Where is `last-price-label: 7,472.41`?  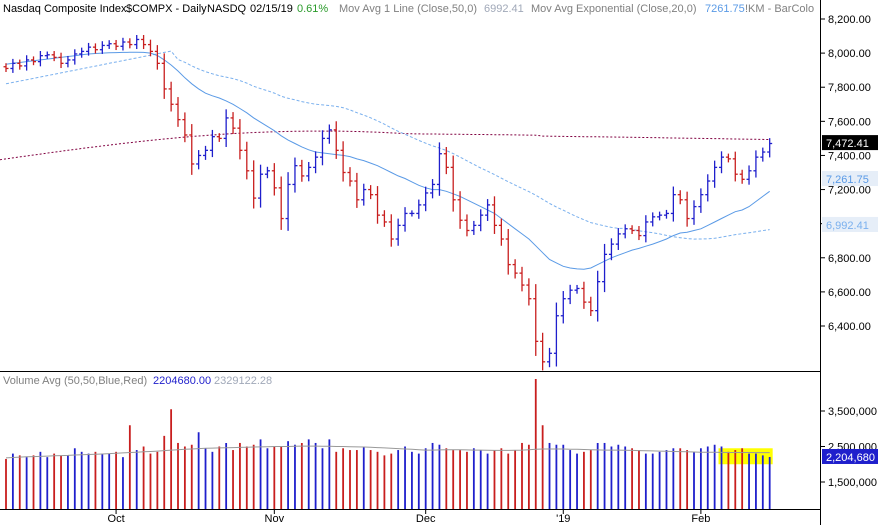 last-price-label: 7,472.41 is located at coordinates (850, 143).